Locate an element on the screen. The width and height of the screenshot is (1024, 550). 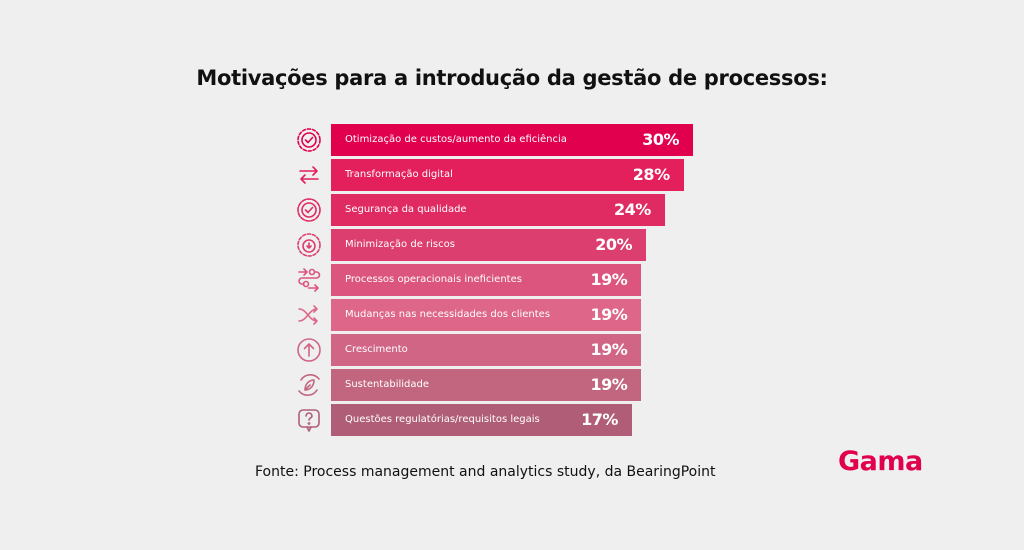
leaf-cycle-icon is located at coordinates (309, 385).